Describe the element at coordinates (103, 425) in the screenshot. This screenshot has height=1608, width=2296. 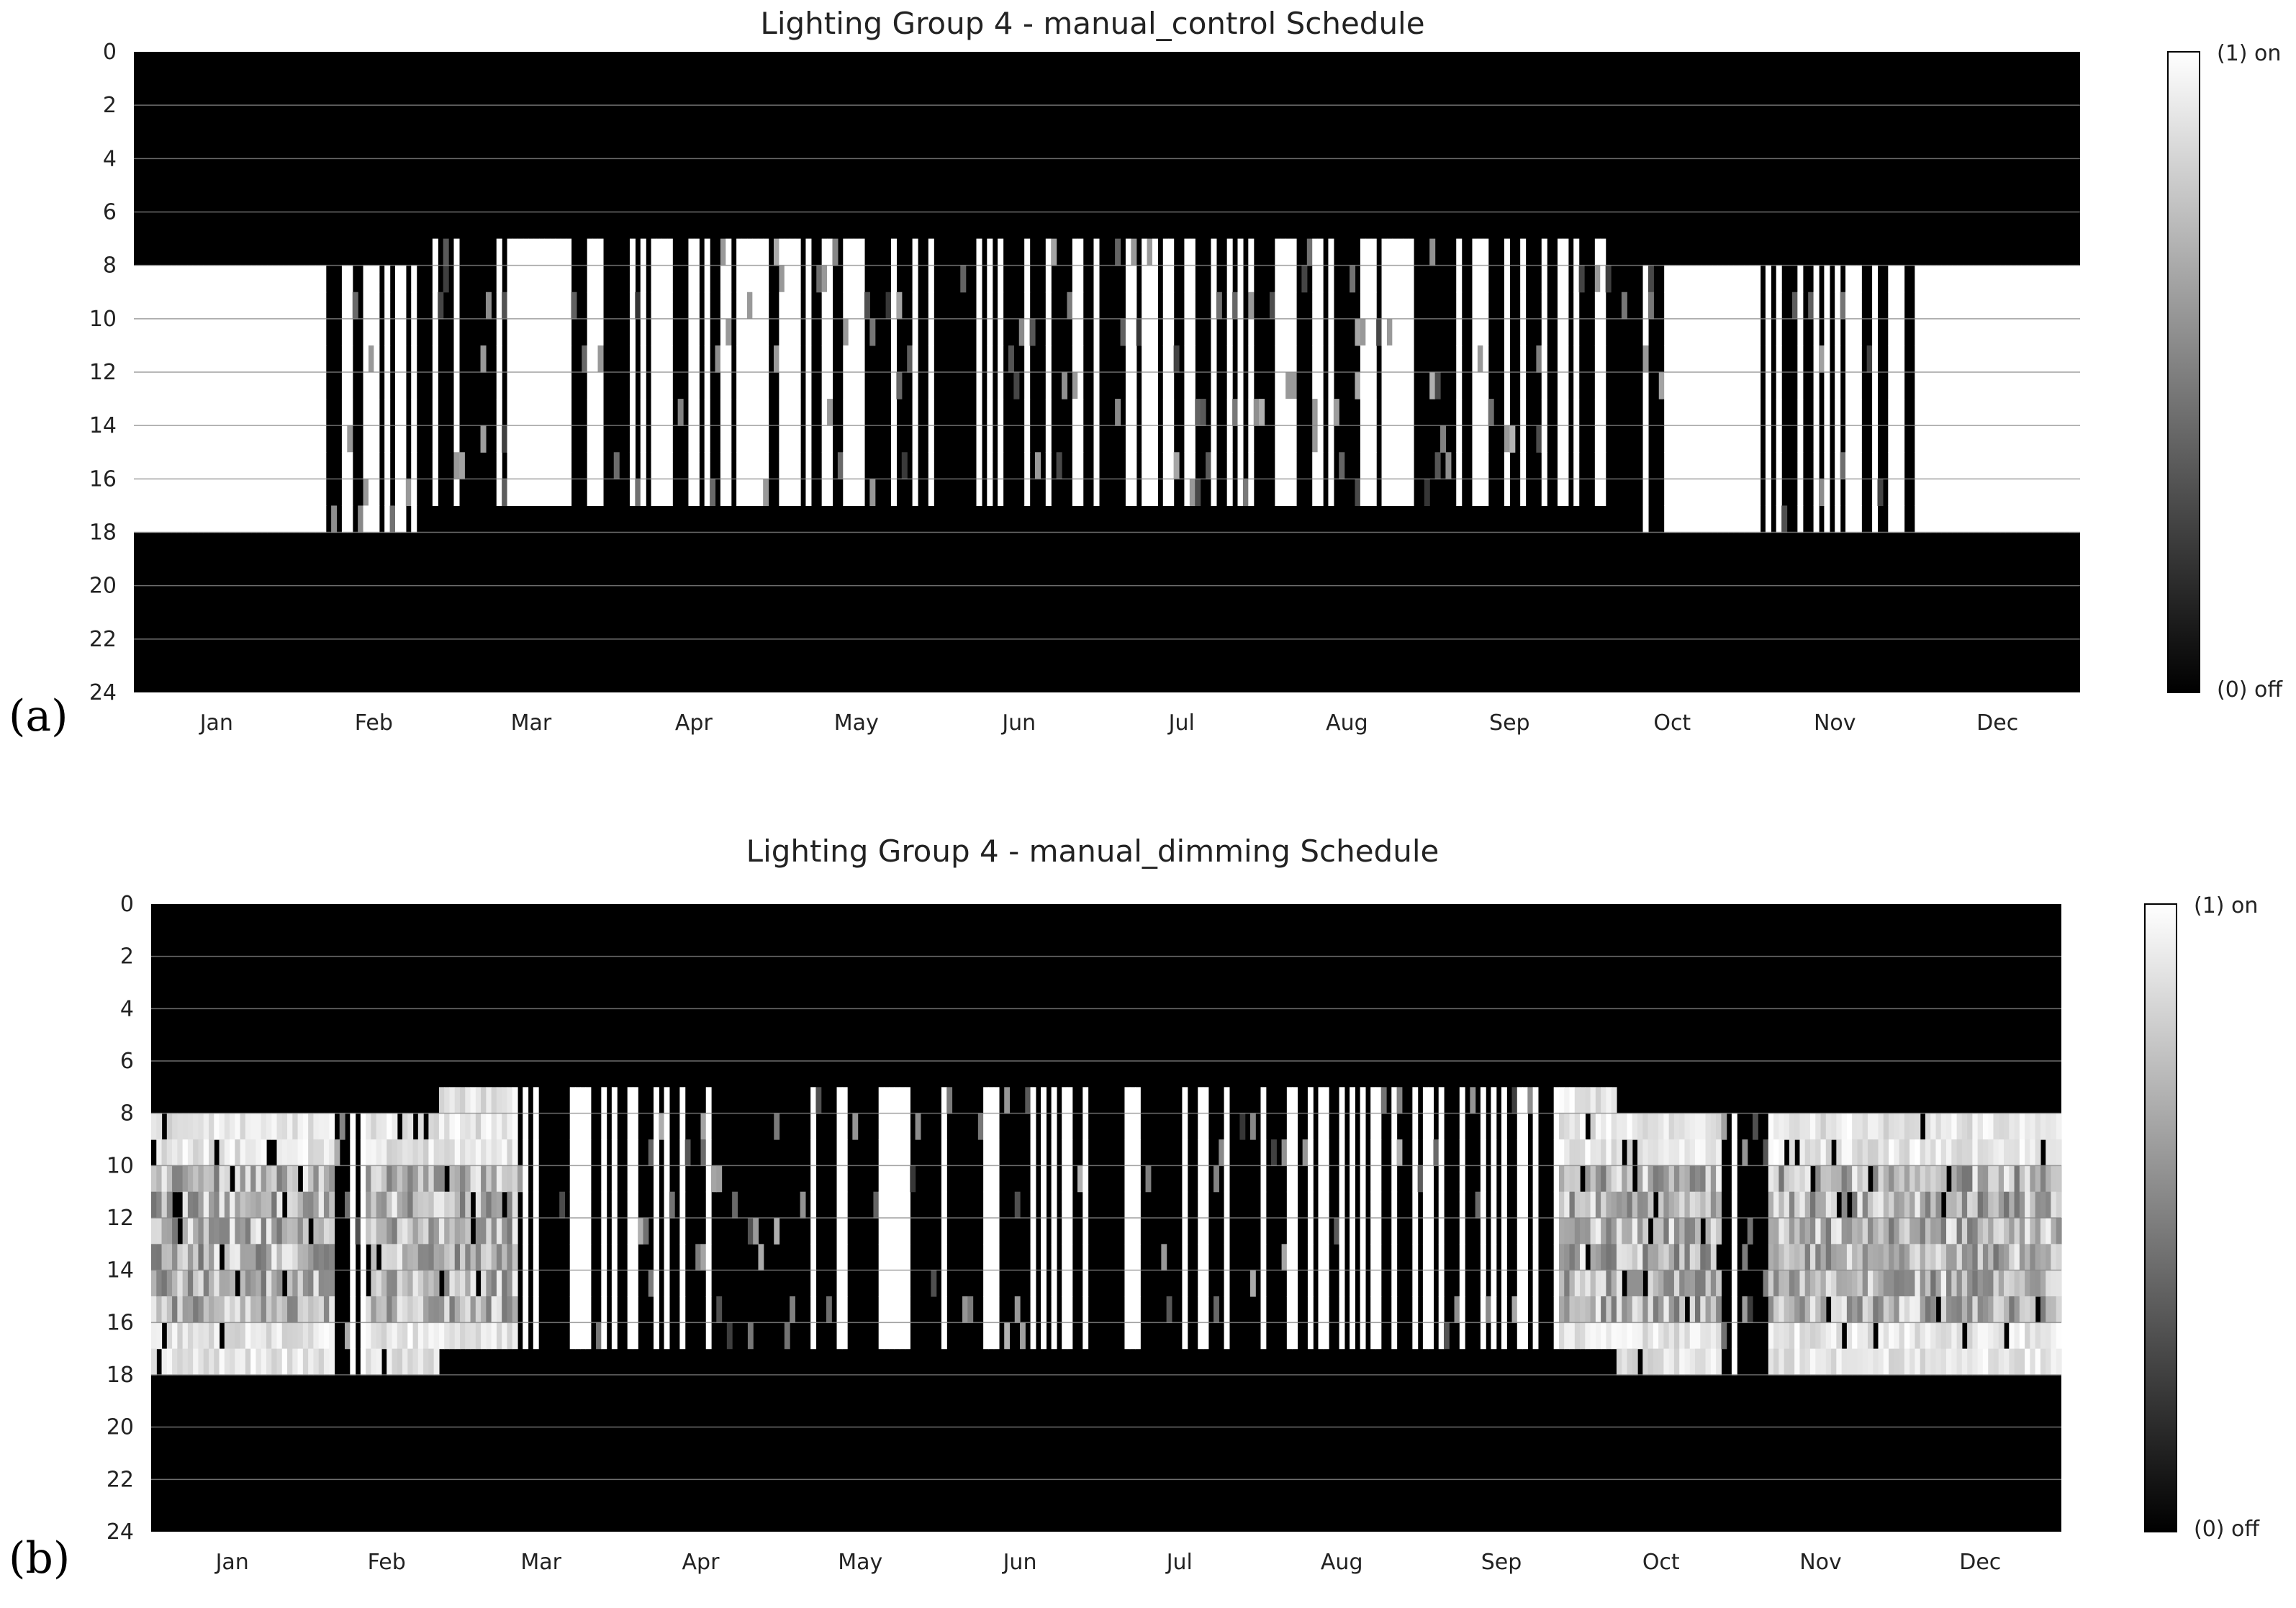
I see `y-tick-label: 14` at that location.